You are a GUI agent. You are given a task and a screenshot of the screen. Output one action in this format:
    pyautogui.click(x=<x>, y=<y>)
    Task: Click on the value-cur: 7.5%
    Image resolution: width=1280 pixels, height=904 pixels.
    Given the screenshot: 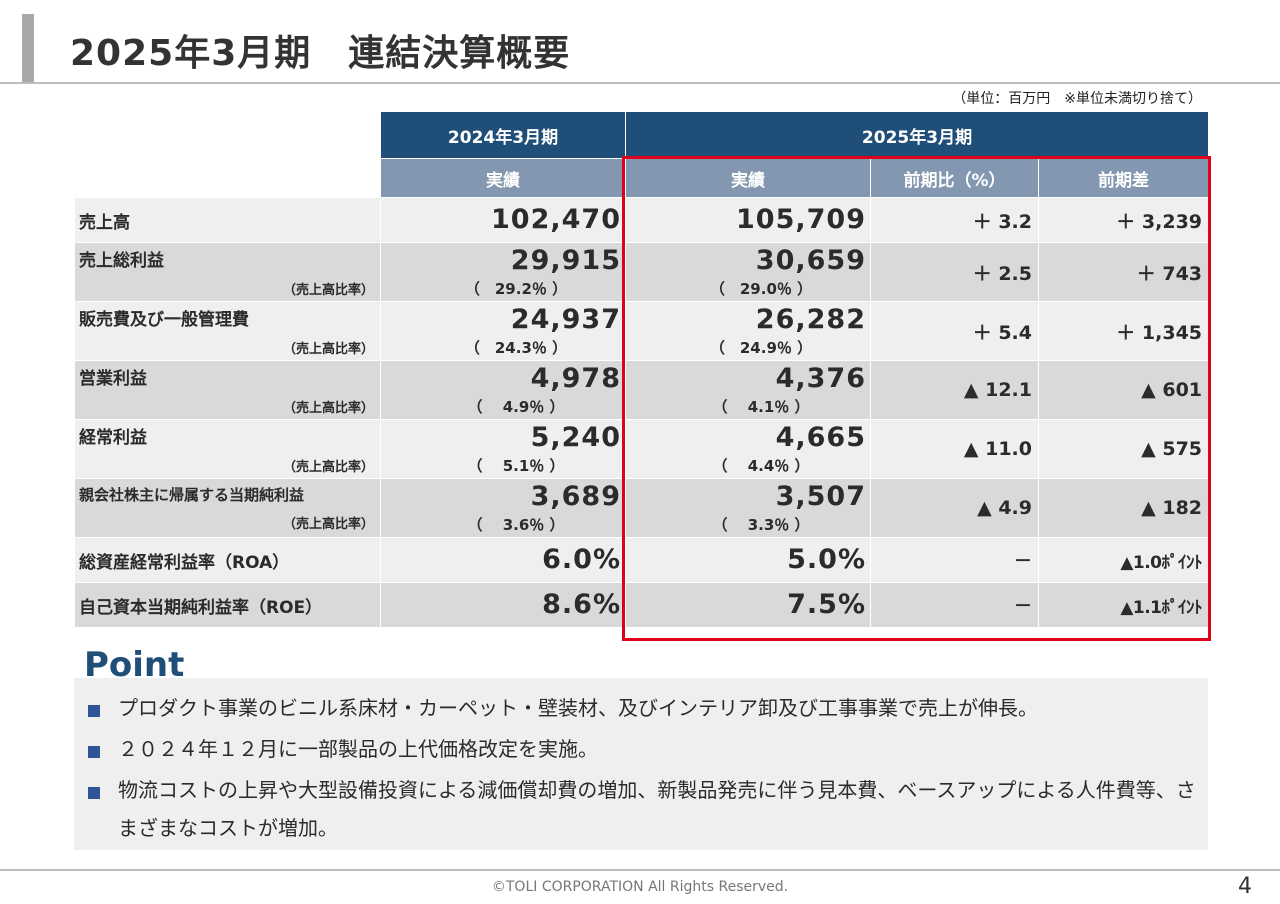 What is the action you would take?
    pyautogui.click(x=826, y=604)
    